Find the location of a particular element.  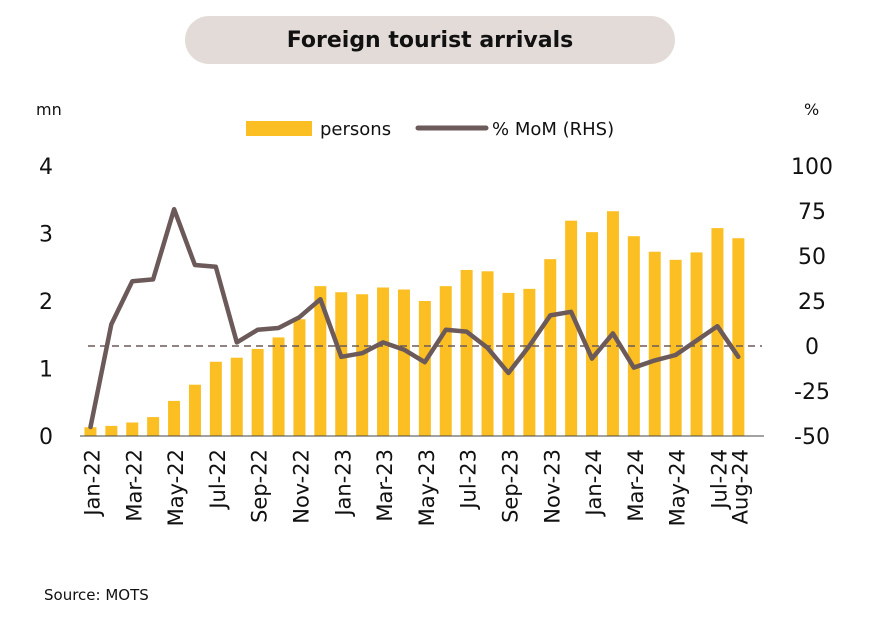

x-tick-label: Sep-23 is located at coordinates (510, 486).